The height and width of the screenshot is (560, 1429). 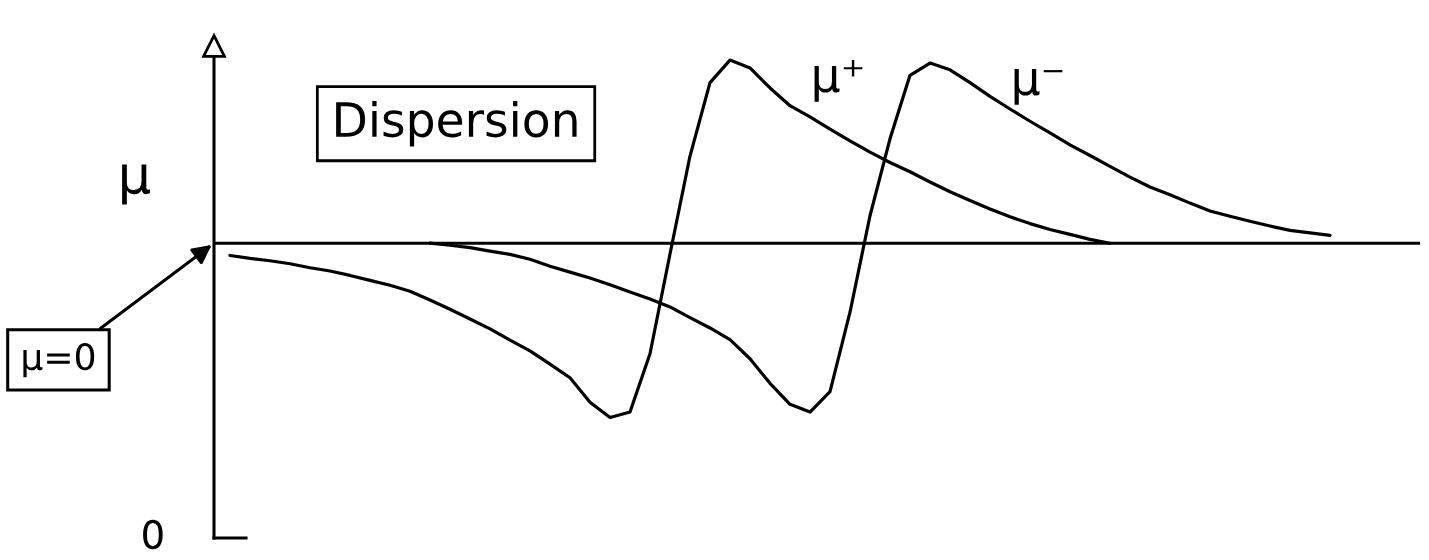 I want to click on text: 0, so click(x=153, y=534).